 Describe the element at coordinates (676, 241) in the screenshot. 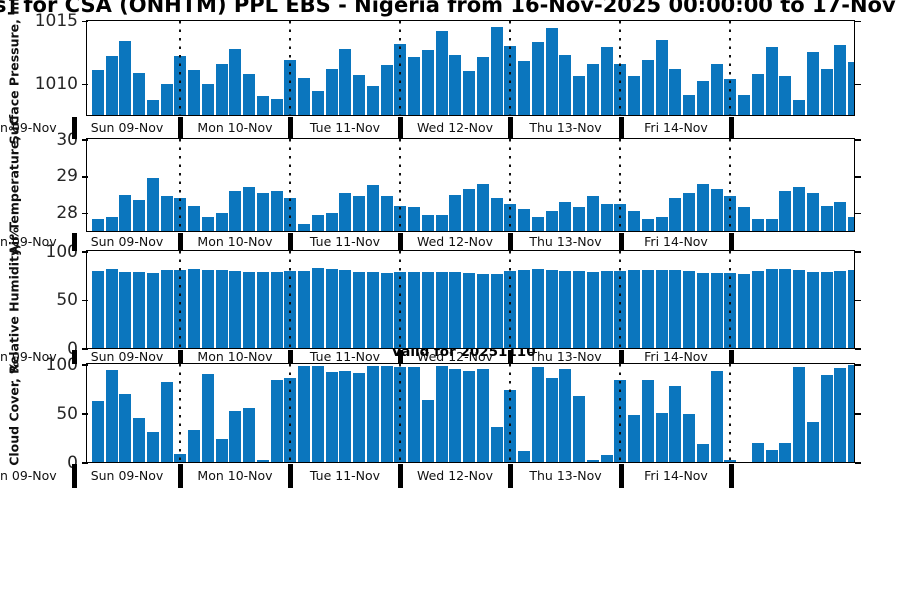

I see `x-axis-day-label: Fri 14-Nov` at that location.